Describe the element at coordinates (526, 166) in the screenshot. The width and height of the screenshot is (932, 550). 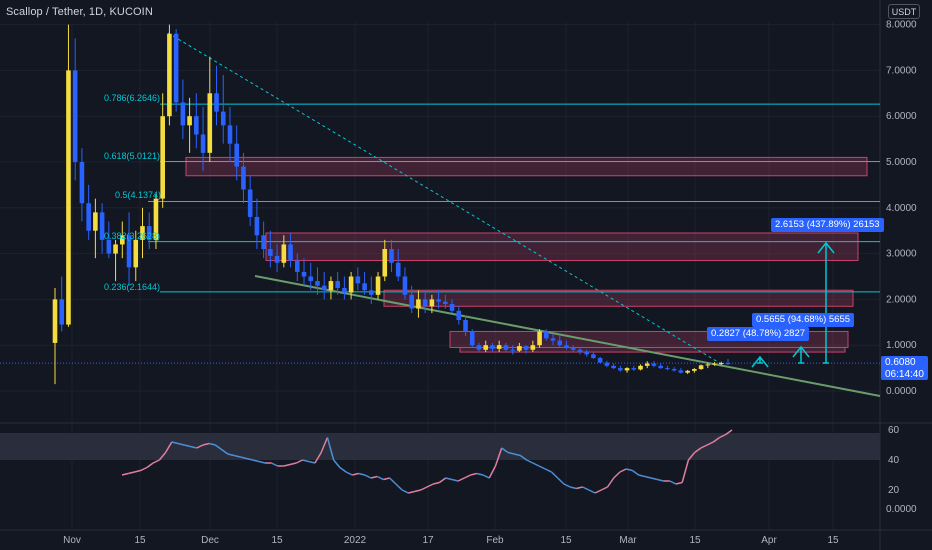
I see `resistance-zone` at that location.